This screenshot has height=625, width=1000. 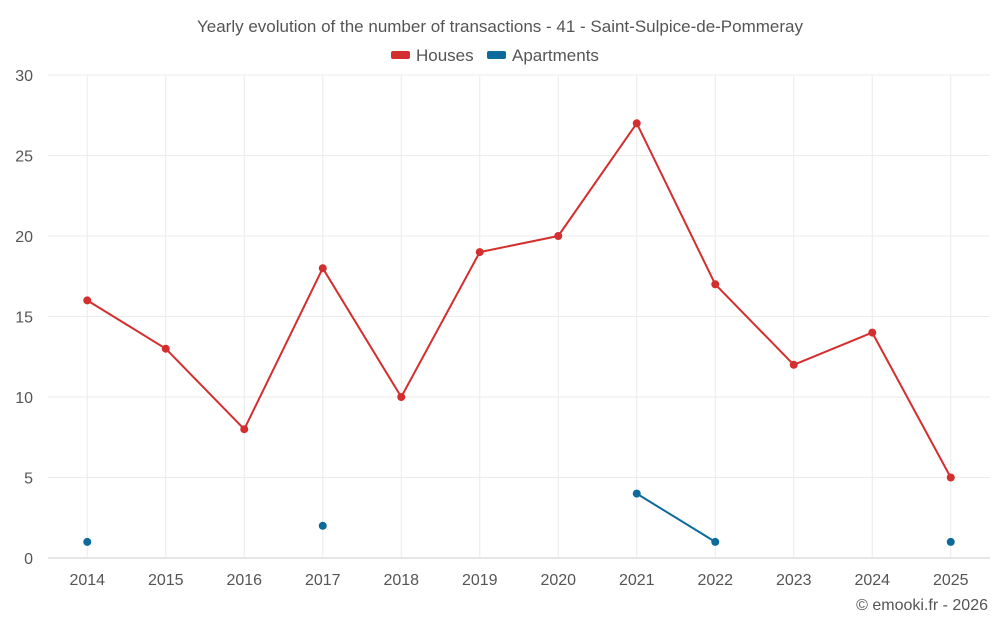 What do you see at coordinates (950, 541) in the screenshot?
I see `point-apartments-2025` at bounding box center [950, 541].